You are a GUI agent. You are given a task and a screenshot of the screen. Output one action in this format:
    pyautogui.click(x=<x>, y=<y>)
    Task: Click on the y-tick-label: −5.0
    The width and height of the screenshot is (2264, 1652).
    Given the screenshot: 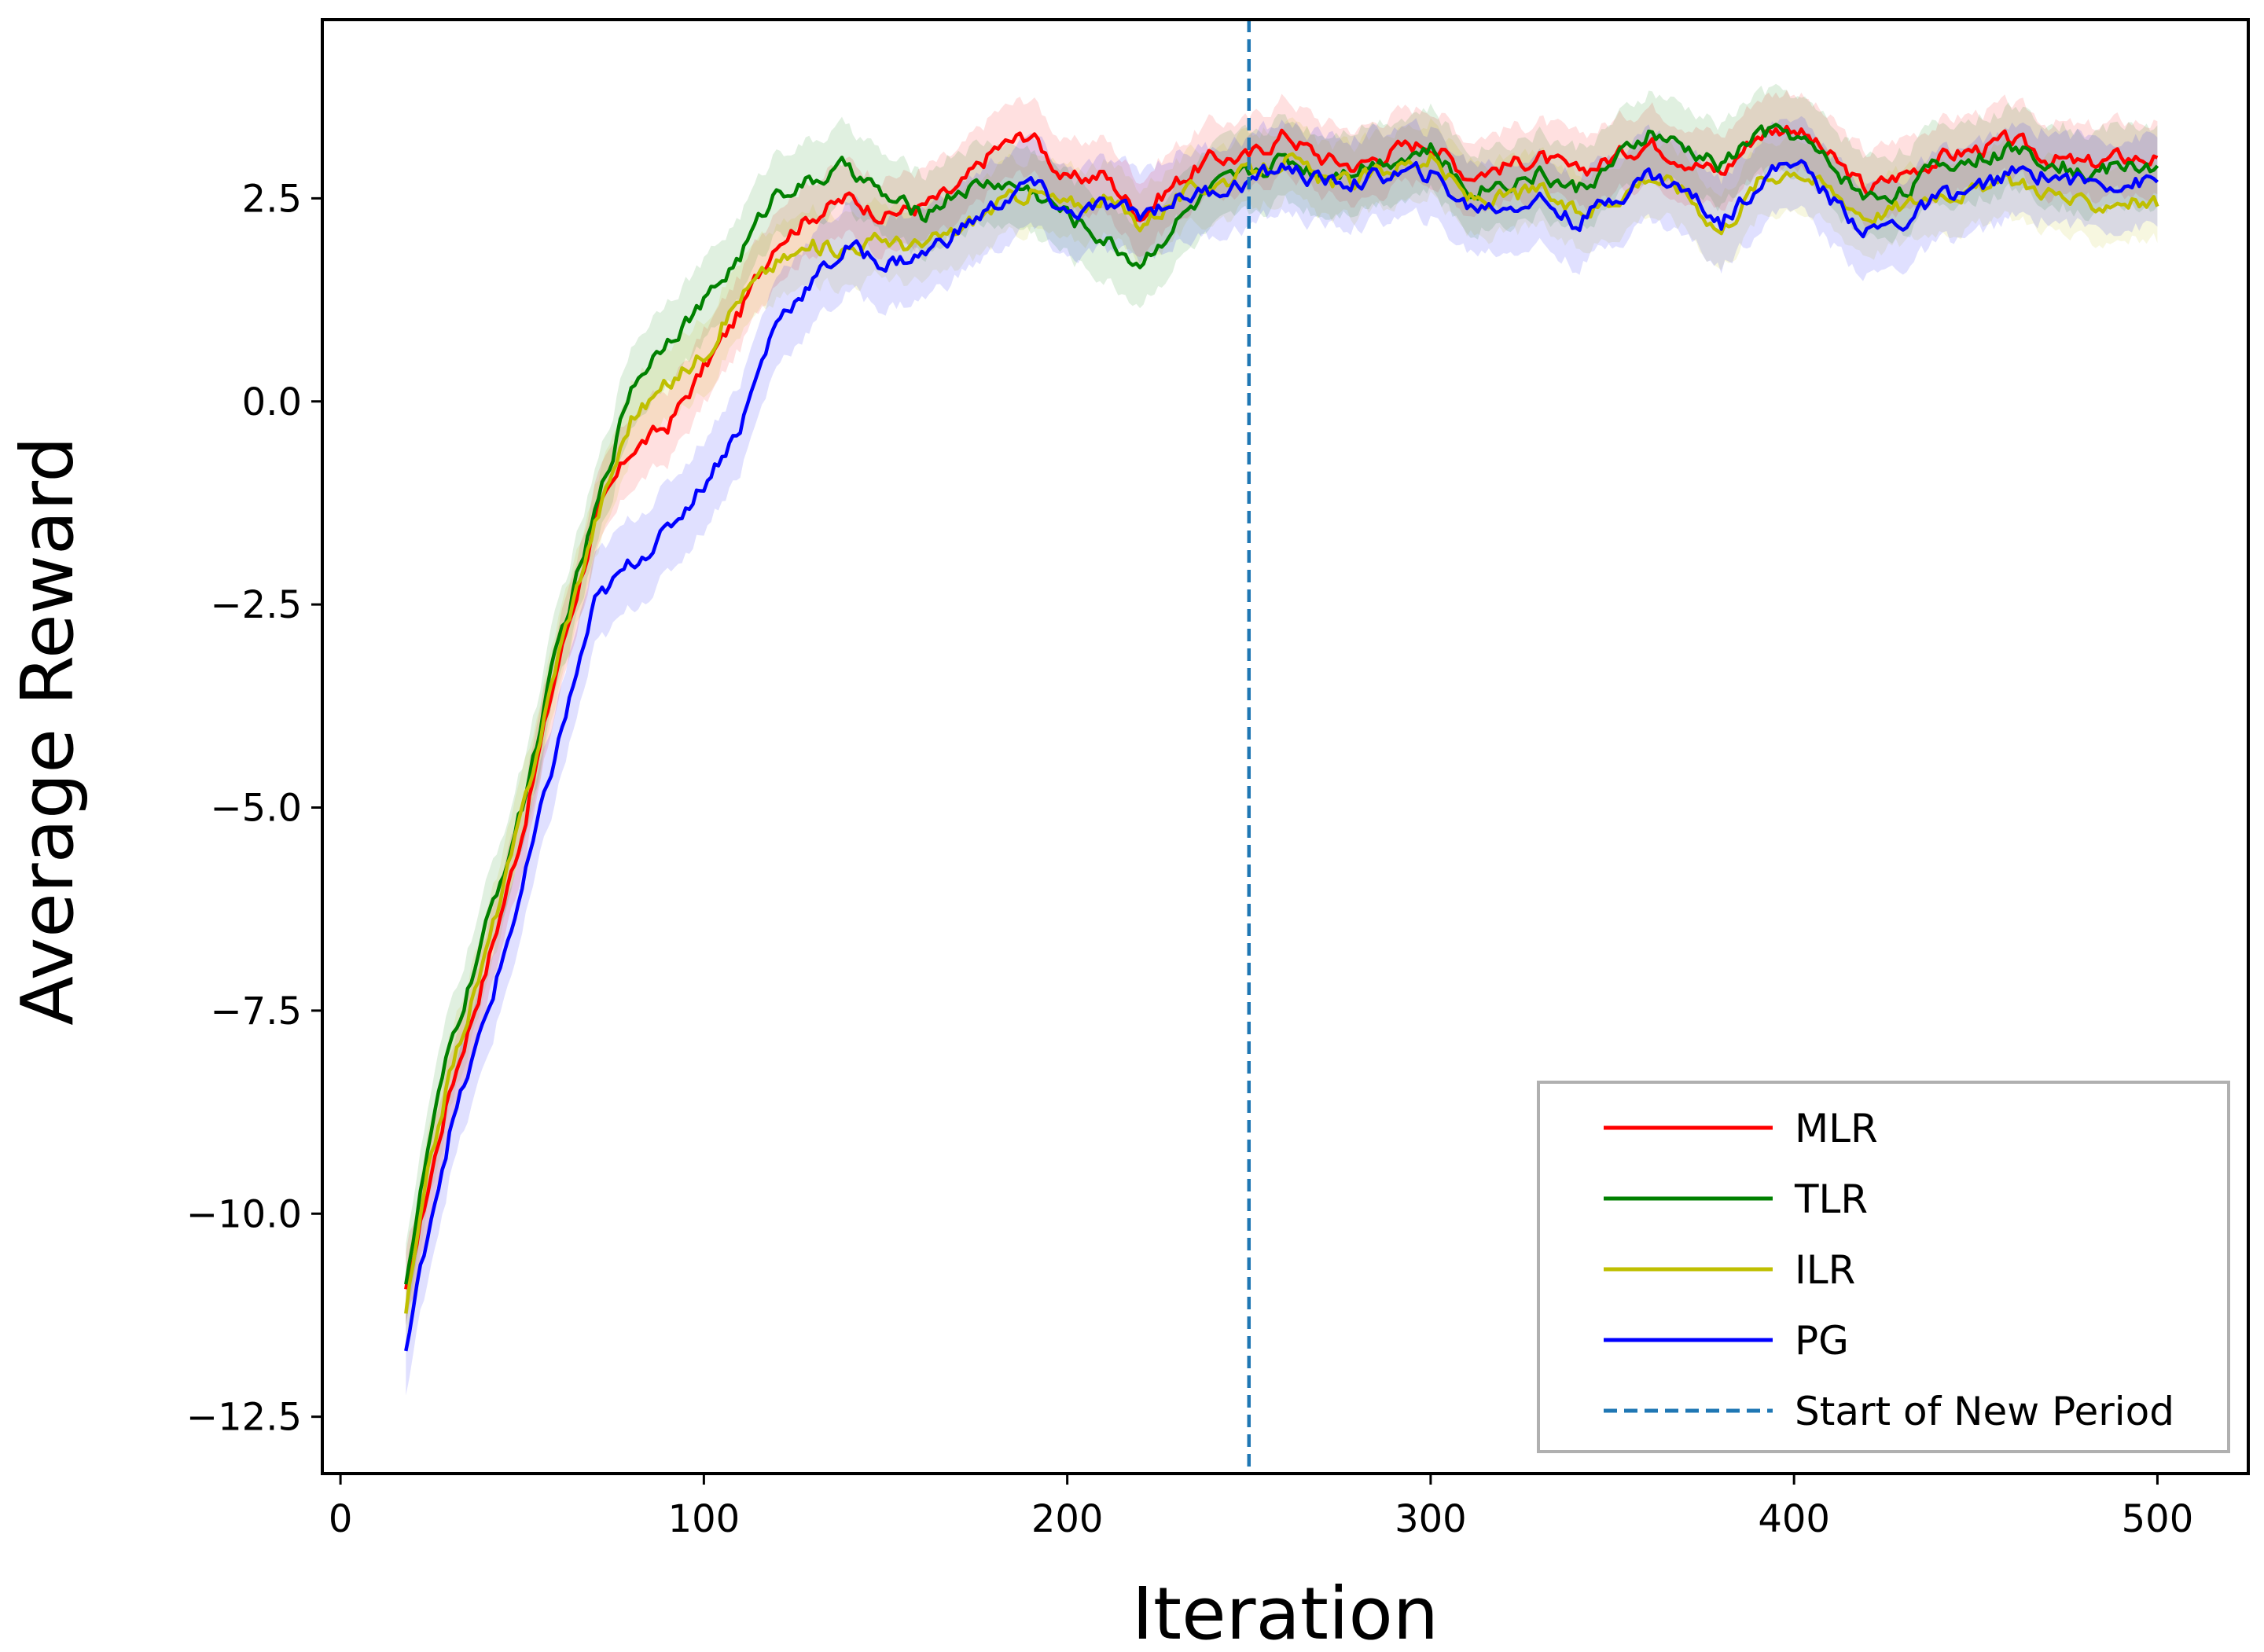 What is the action you would take?
    pyautogui.click(x=256, y=809)
    